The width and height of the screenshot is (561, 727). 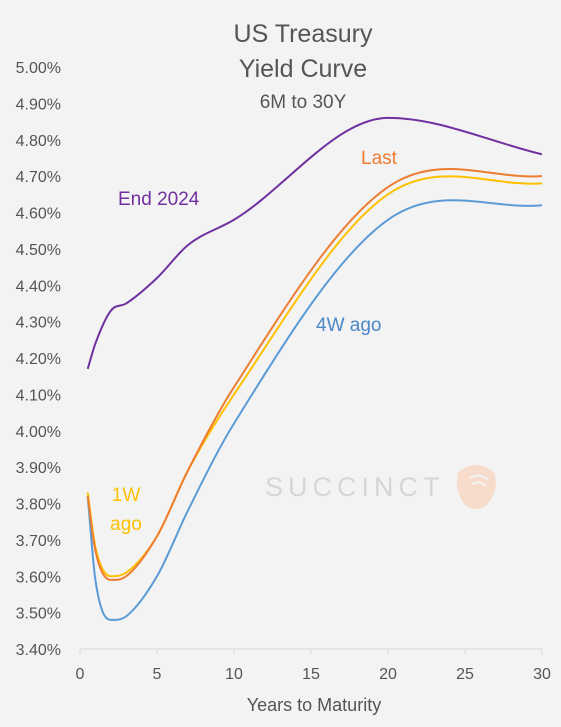 I want to click on x-tick-label: 30, so click(x=542, y=674).